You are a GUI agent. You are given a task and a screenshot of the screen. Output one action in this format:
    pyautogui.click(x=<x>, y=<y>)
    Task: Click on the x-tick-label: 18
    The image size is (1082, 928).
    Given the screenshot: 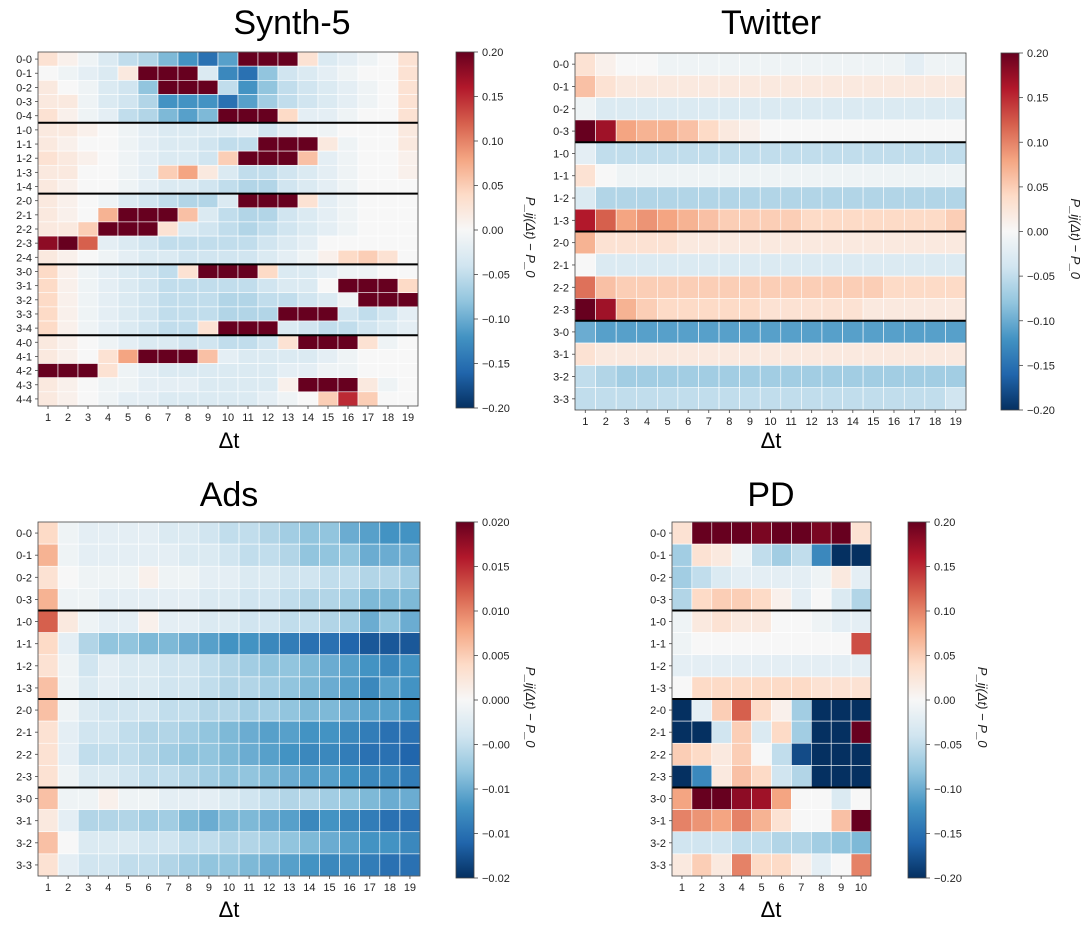 What is the action you would take?
    pyautogui.click(x=935, y=422)
    